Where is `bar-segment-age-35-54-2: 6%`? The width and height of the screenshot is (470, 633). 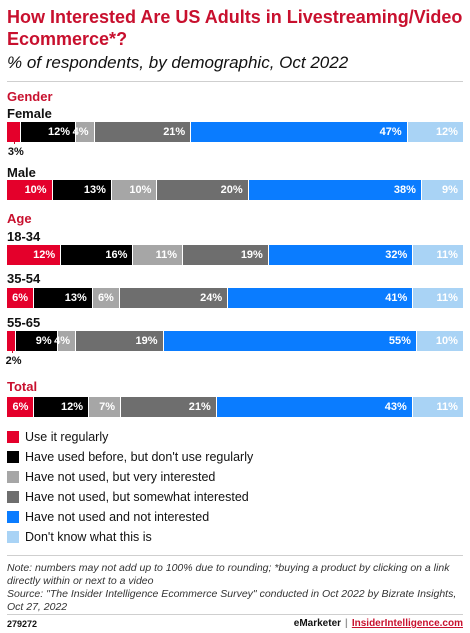
bar-segment-age-35-54-2: 6% is located at coordinates (106, 298).